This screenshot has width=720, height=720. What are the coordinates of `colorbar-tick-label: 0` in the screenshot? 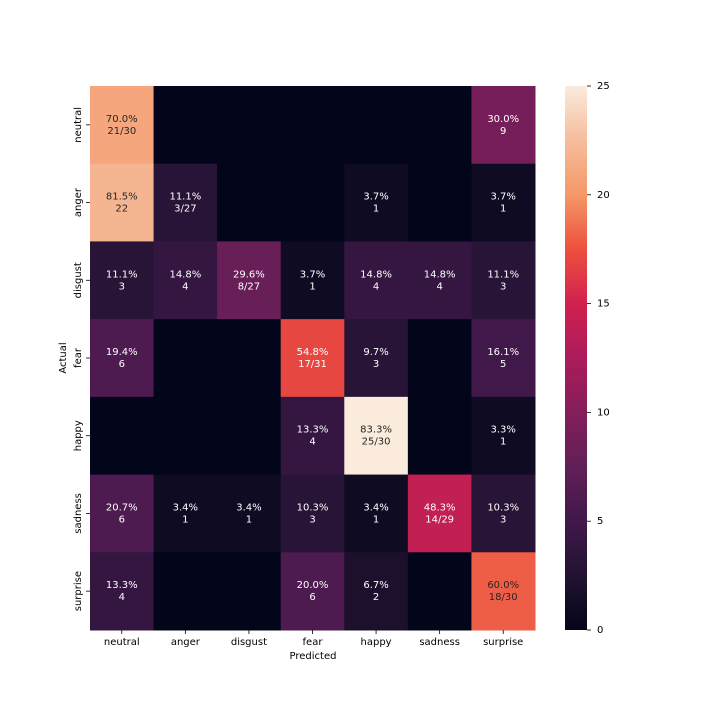 It's located at (600, 630).